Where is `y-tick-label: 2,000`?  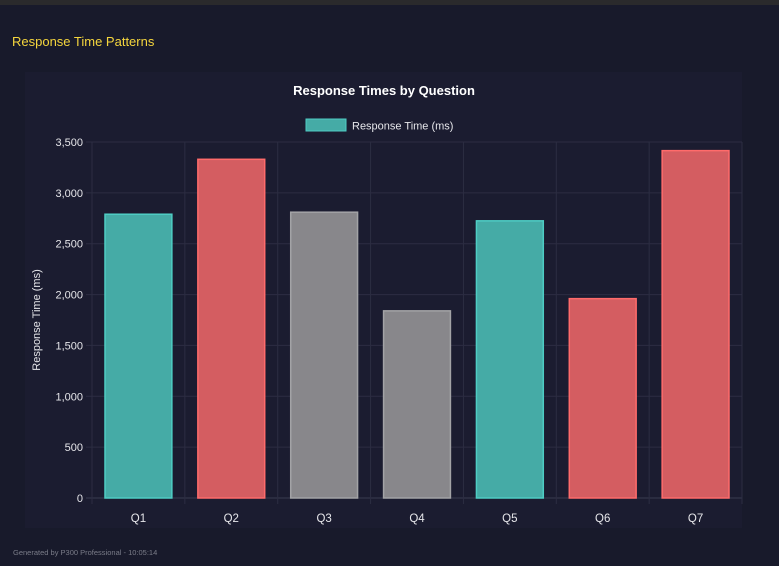 y-tick-label: 2,000 is located at coordinates (69, 296).